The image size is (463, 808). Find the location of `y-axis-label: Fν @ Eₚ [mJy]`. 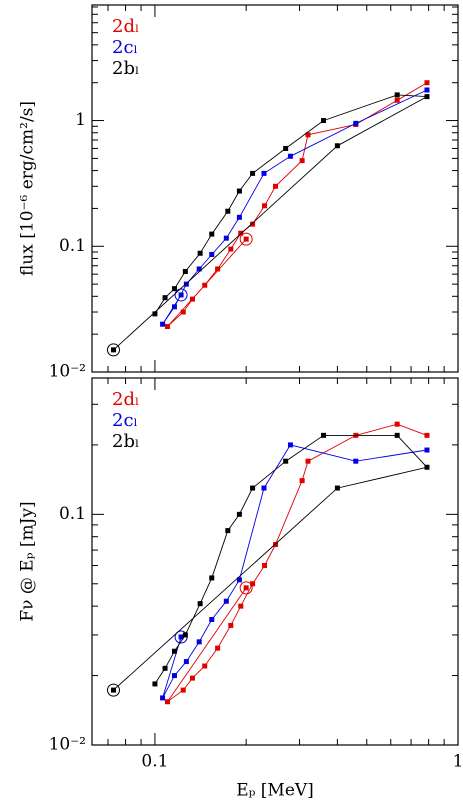

y-axis-label: Fν @ Eₚ [mJy] is located at coordinates (28, 561).